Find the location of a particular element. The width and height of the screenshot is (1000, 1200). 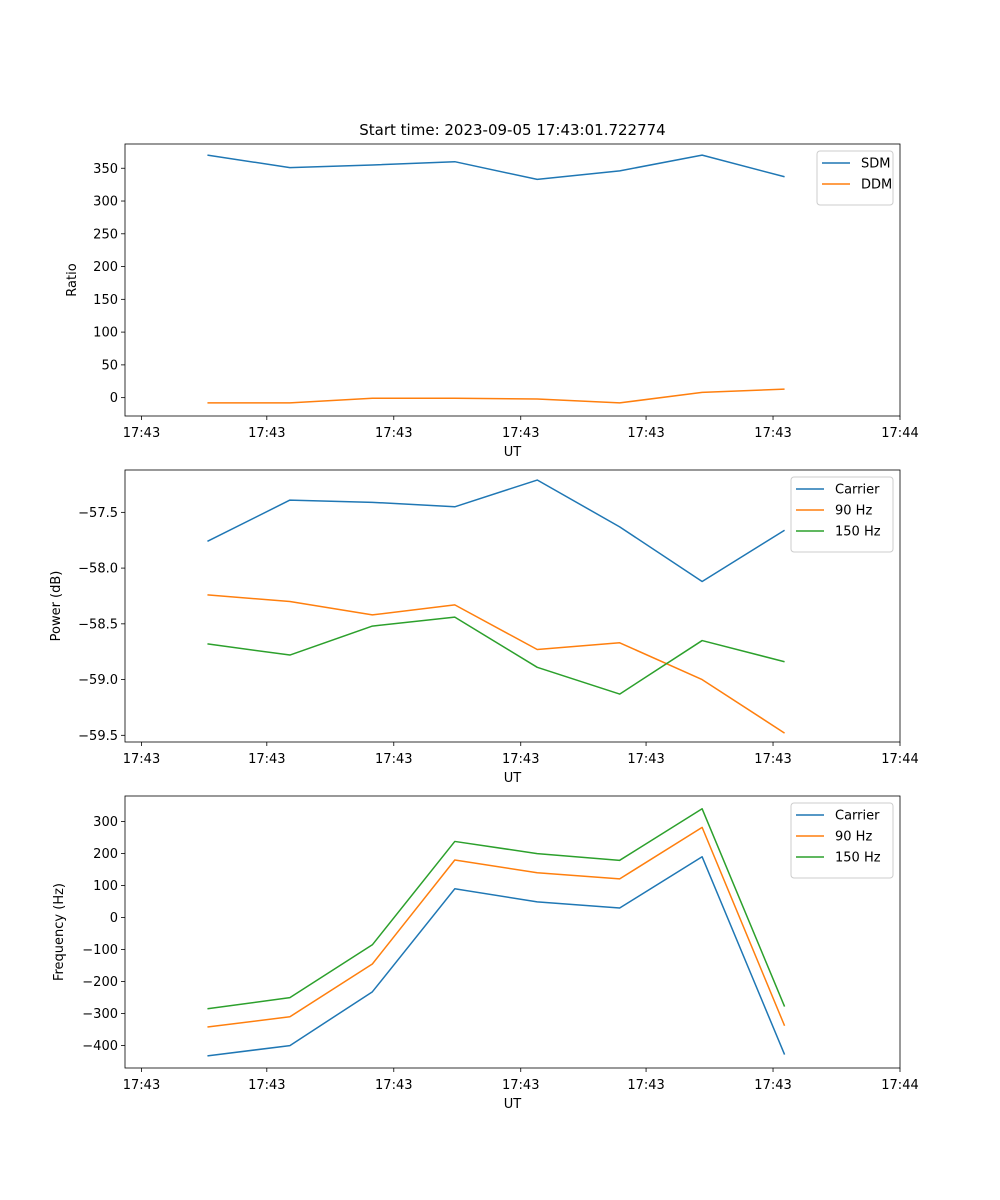

y-tick-label: −59.0 is located at coordinates (98, 680).